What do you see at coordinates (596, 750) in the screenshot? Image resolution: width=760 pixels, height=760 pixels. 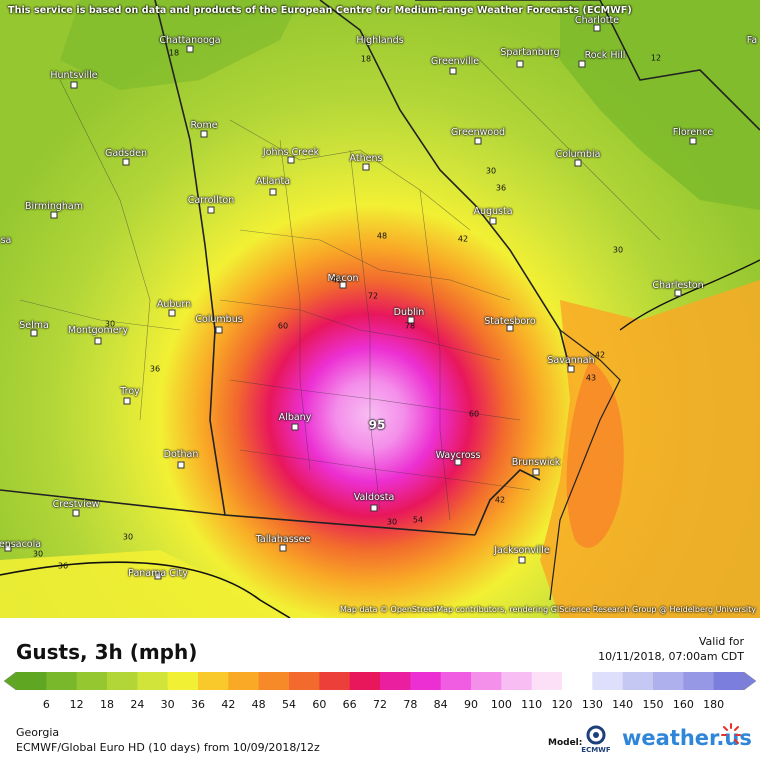 I see `ecmwf-logo-text: ECMWF` at bounding box center [596, 750].